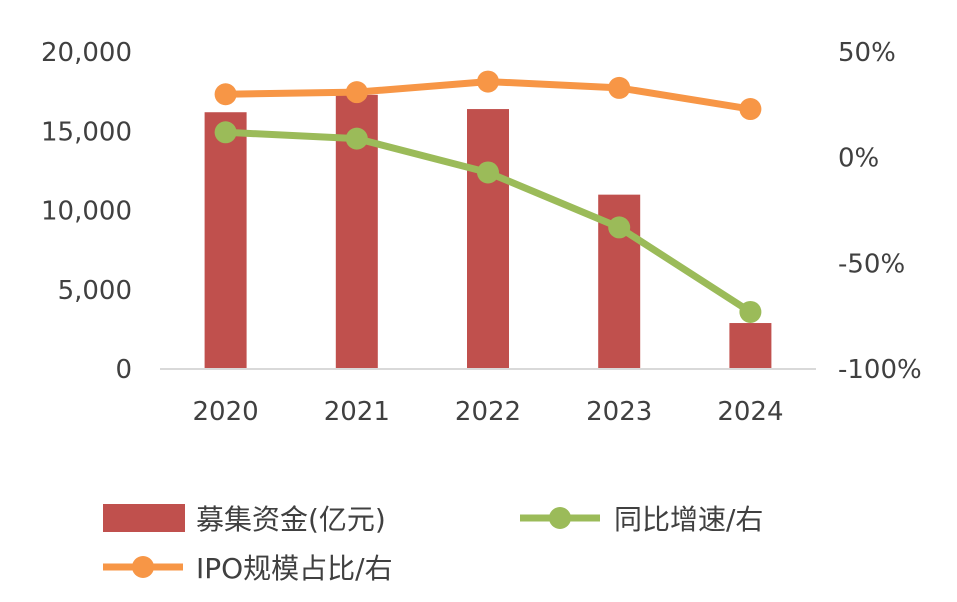  What do you see at coordinates (858, 159) in the screenshot?
I see `right-axis-tick-label: 0%` at bounding box center [858, 159].